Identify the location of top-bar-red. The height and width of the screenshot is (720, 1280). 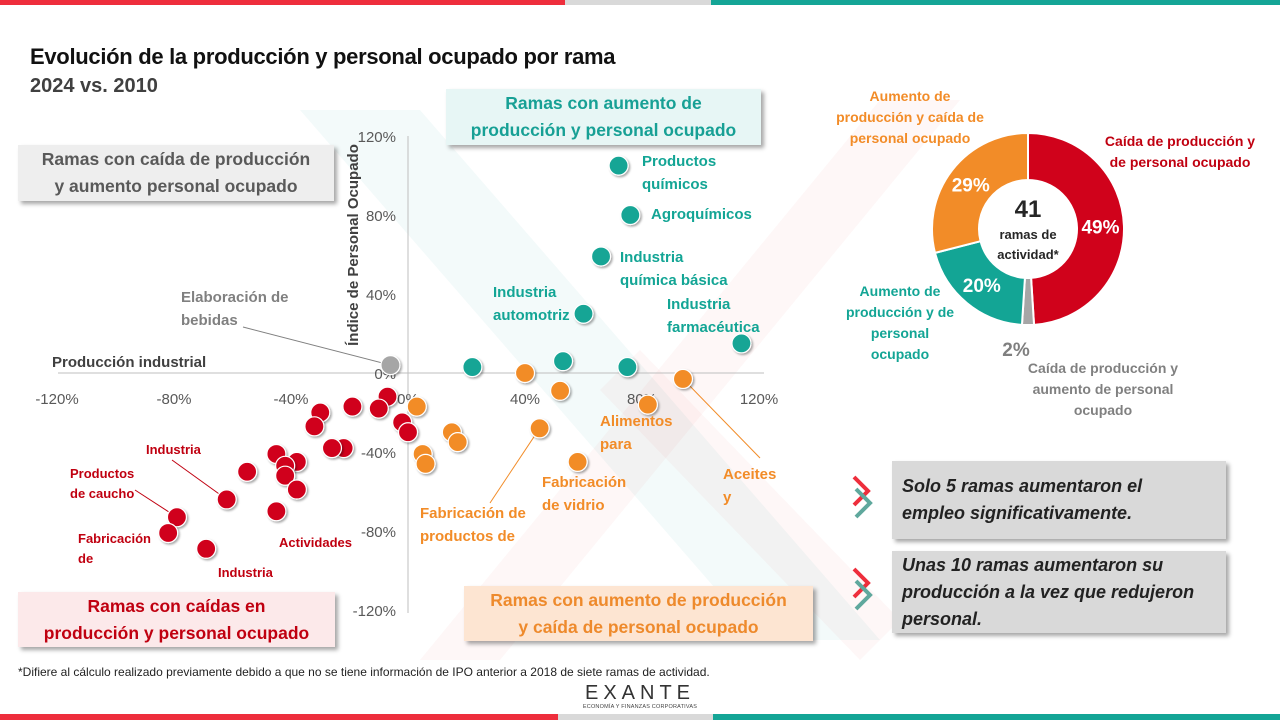
(282, 2).